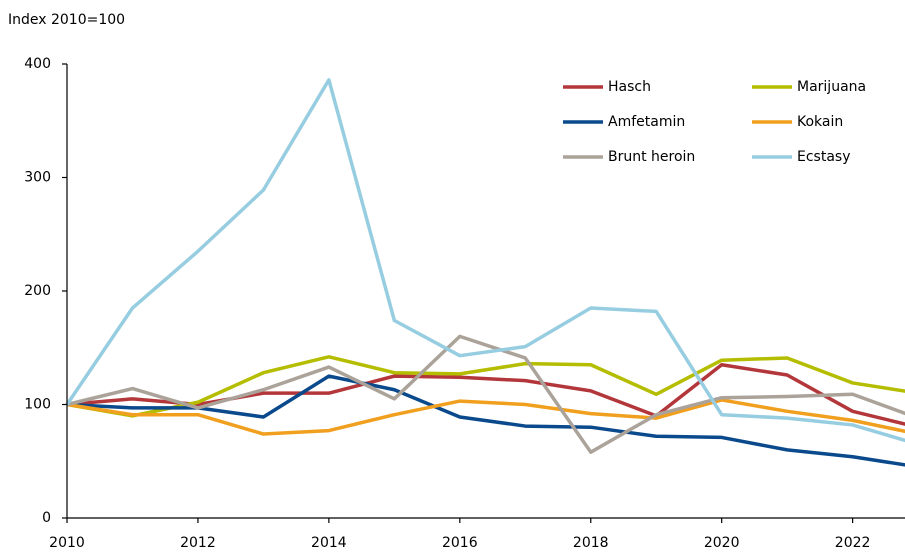 The width and height of the screenshot is (905, 552). What do you see at coordinates (831, 87) in the screenshot?
I see `legend-label: Marijuana` at bounding box center [831, 87].